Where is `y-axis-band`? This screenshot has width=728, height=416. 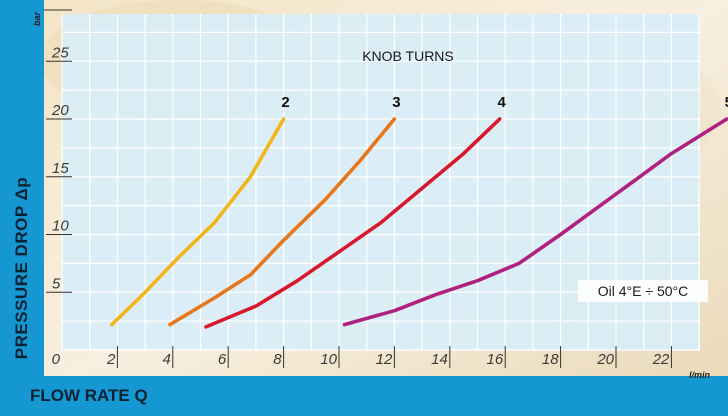
y-axis-band is located at coordinates (22, 208).